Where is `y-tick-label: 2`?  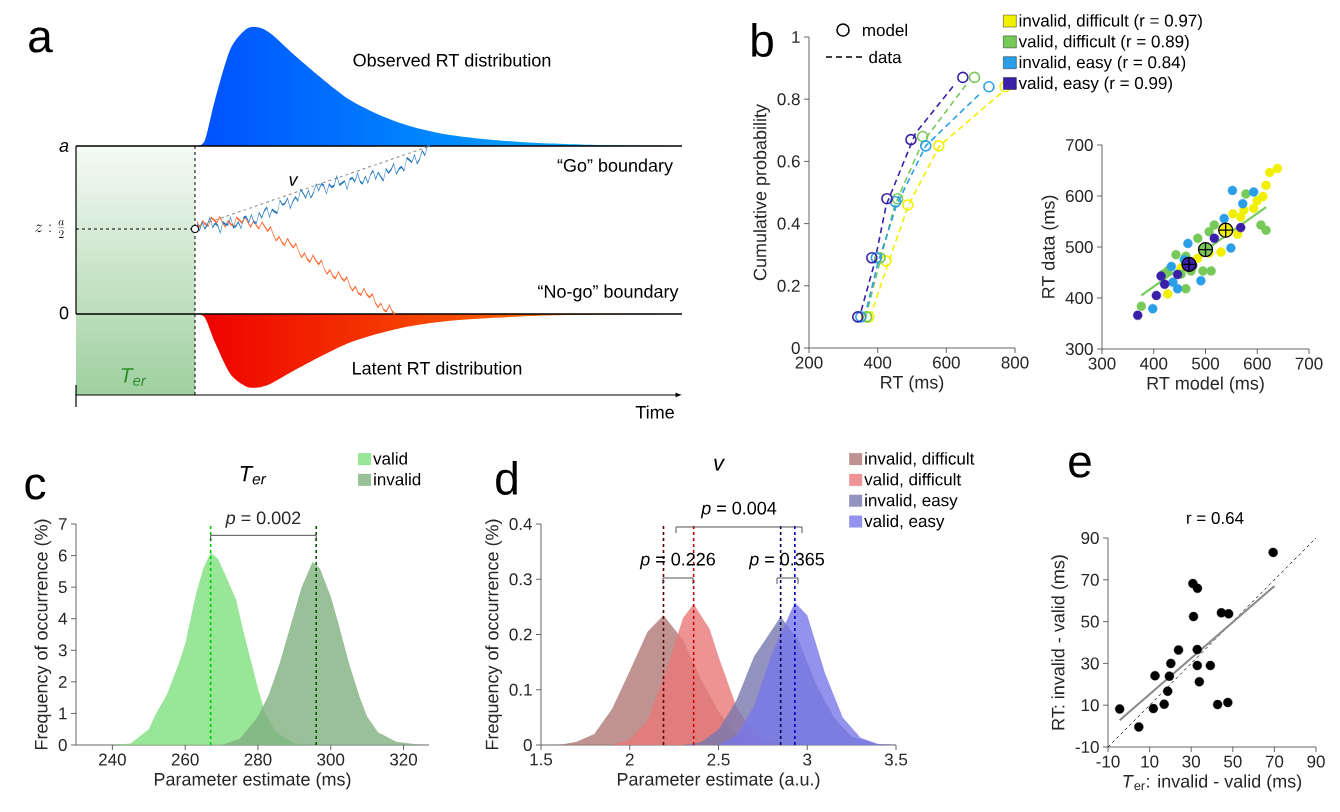
y-tick-label: 2 is located at coordinates (62, 681).